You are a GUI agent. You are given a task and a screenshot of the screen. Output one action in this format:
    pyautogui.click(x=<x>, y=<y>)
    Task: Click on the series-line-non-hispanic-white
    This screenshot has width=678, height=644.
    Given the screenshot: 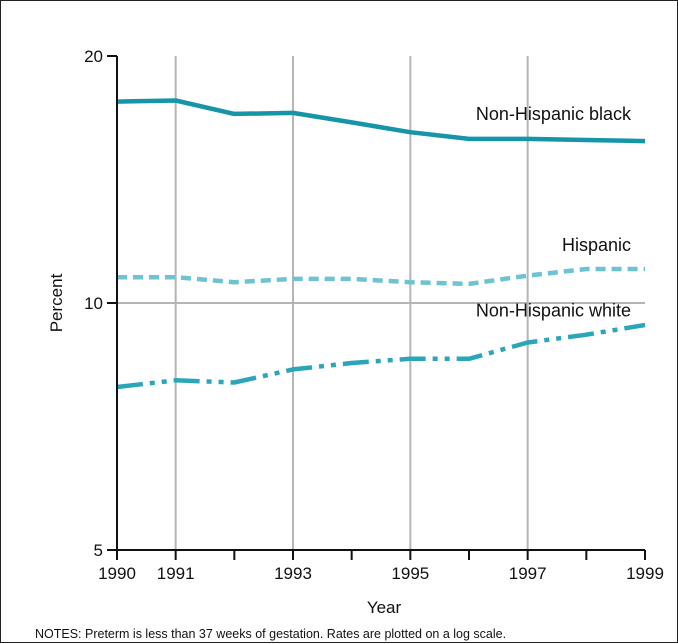 What is the action you would take?
    pyautogui.click(x=381, y=356)
    